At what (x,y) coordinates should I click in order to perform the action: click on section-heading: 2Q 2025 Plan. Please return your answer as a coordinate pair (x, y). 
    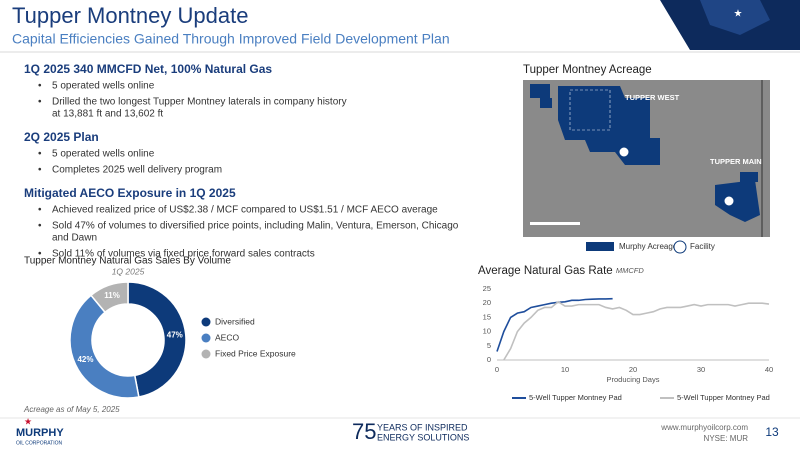
    Looking at the image, I should click on (61, 137).